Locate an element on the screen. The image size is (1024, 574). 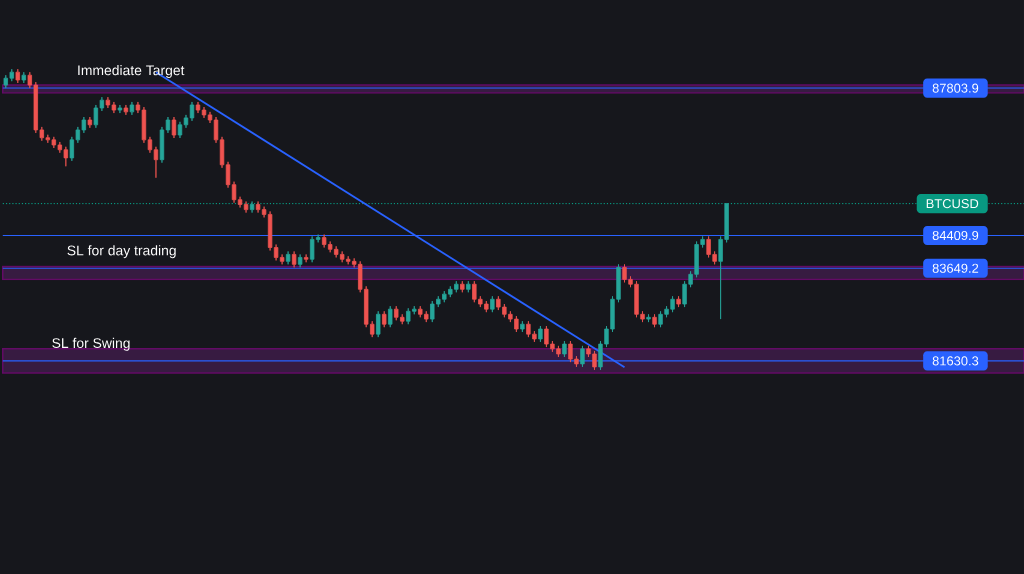
text: 87803.9 is located at coordinates (955, 88).